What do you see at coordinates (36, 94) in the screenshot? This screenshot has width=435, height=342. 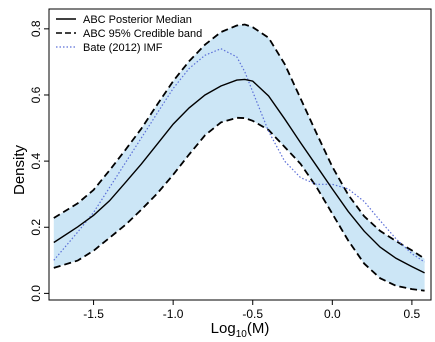 I see `y-tick-label: 0.6` at bounding box center [36, 94].